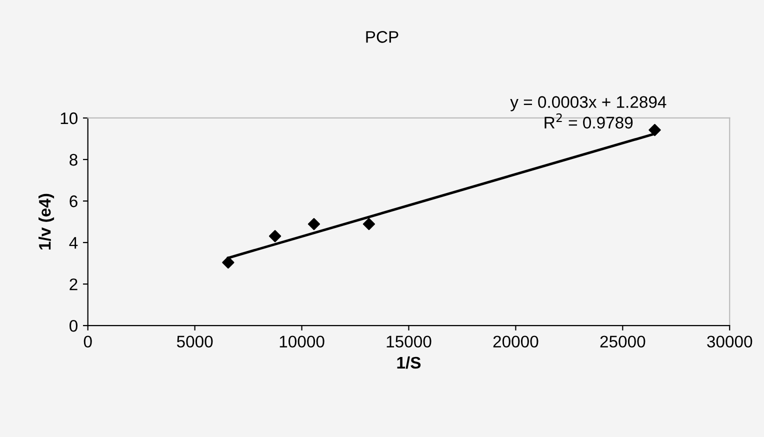 This screenshot has height=437, width=764. Describe the element at coordinates (588, 121) in the screenshot. I see `annotation: R$^{2}$ = 0.9789` at that location.